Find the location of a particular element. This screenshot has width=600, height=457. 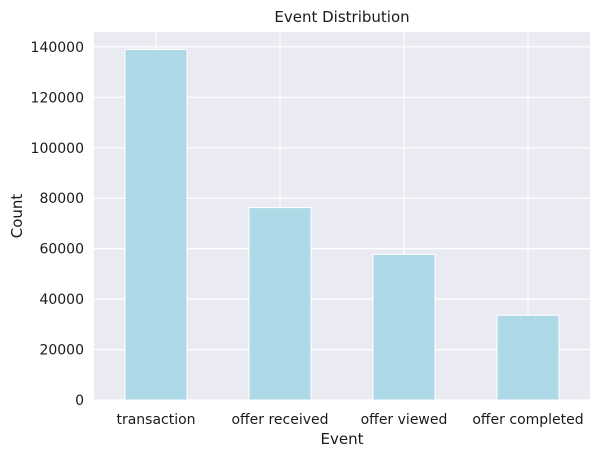

bar-offer-viewed is located at coordinates (404, 327).